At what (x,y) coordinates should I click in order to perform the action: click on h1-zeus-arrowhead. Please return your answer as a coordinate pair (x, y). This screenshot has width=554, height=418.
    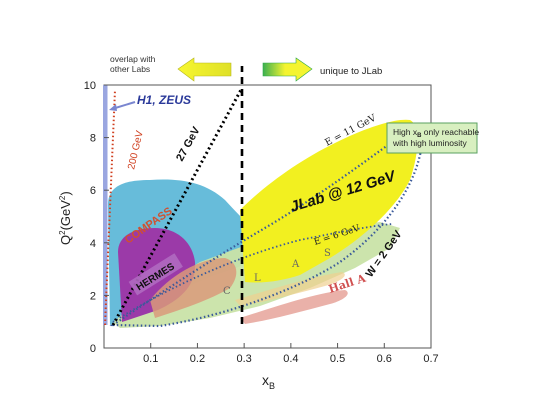
    Looking at the image, I should click on (113, 107).